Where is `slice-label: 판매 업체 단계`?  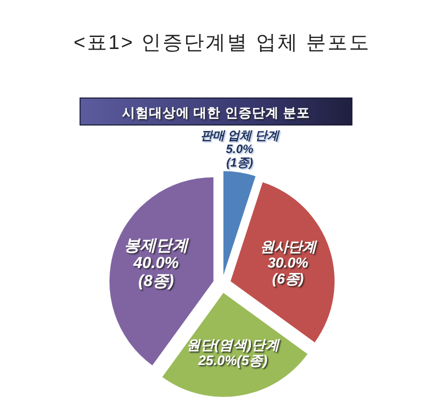
slice-label: 판매 업체 단계 is located at coordinates (240, 135).